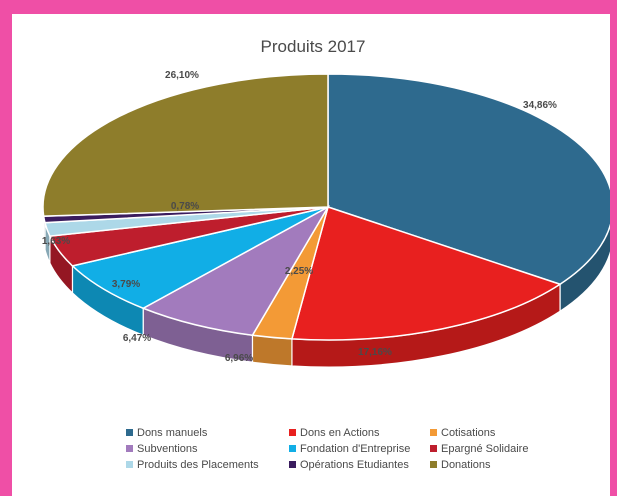 This screenshot has width=617, height=496. Describe the element at coordinates (239, 358) in the screenshot. I see `slice-subventions-value-label: 6,96%` at that location.